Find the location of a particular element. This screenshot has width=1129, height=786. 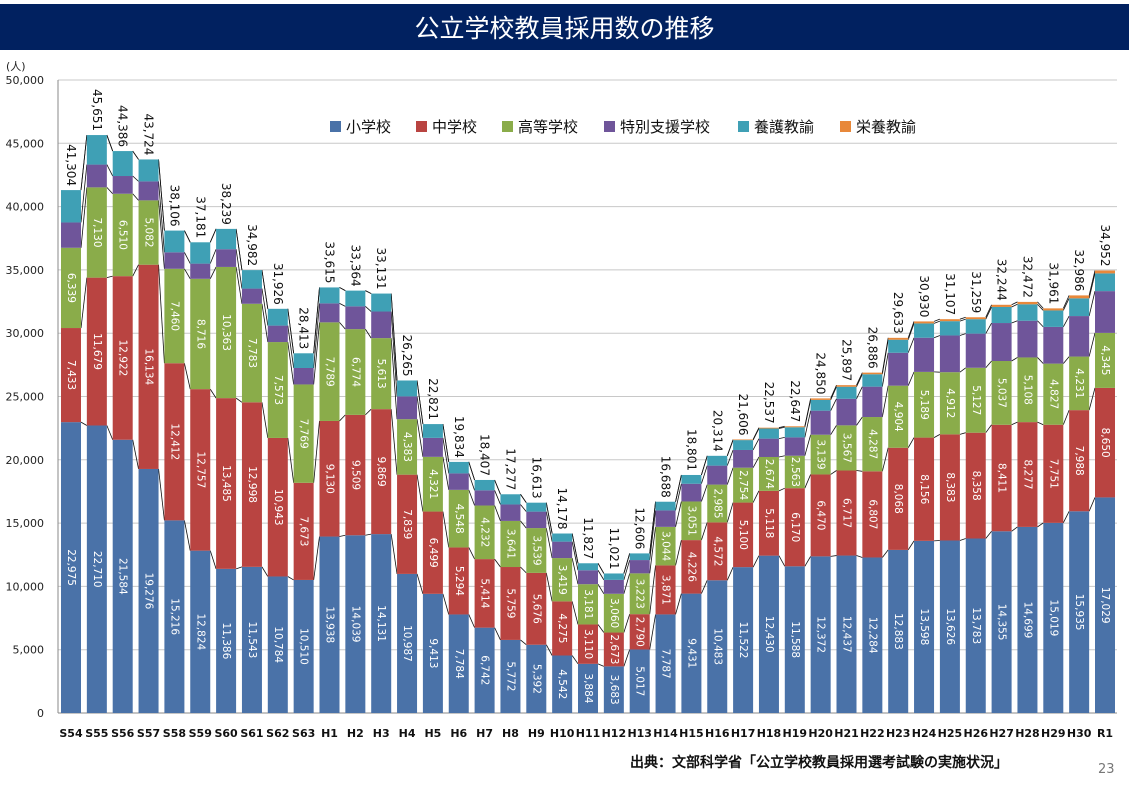

segment-value-label: 6,807 is located at coordinates (872, 514).